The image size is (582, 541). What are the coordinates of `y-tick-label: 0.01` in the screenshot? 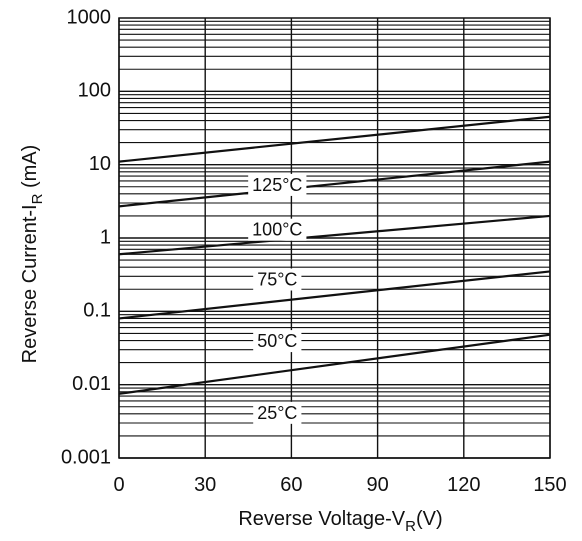 It's located at (91, 384).